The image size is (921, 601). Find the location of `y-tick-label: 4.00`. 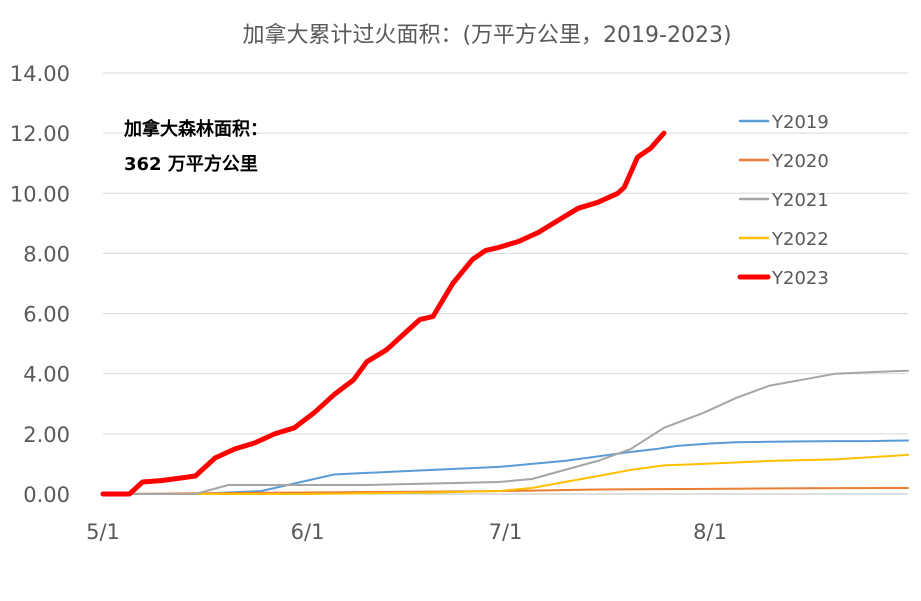

y-tick-label: 4.00 is located at coordinates (46, 375).